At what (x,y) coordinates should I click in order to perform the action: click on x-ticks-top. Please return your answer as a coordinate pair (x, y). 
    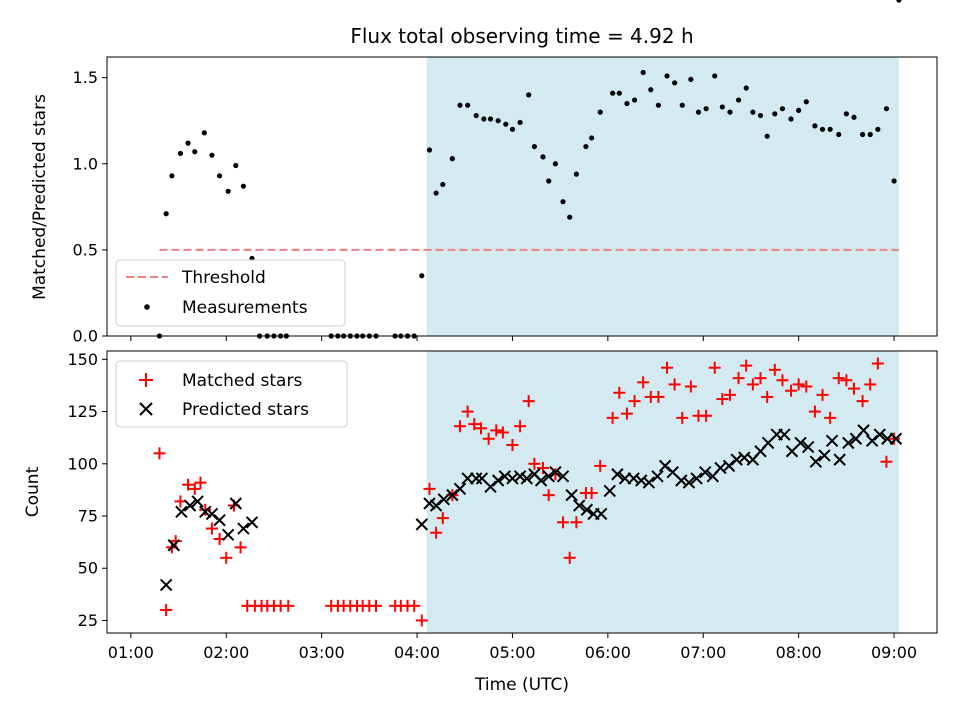
    Looking at the image, I should click on (512, 338).